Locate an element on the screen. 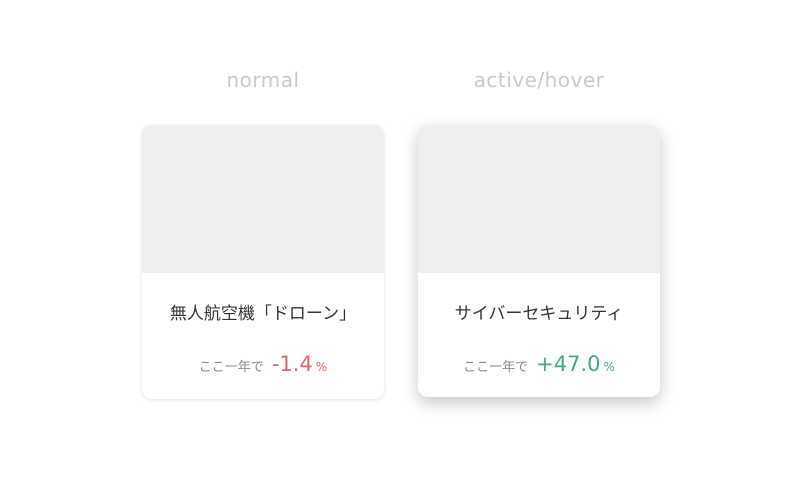  card-title: サイバーセキュリティ is located at coordinates (539, 314).